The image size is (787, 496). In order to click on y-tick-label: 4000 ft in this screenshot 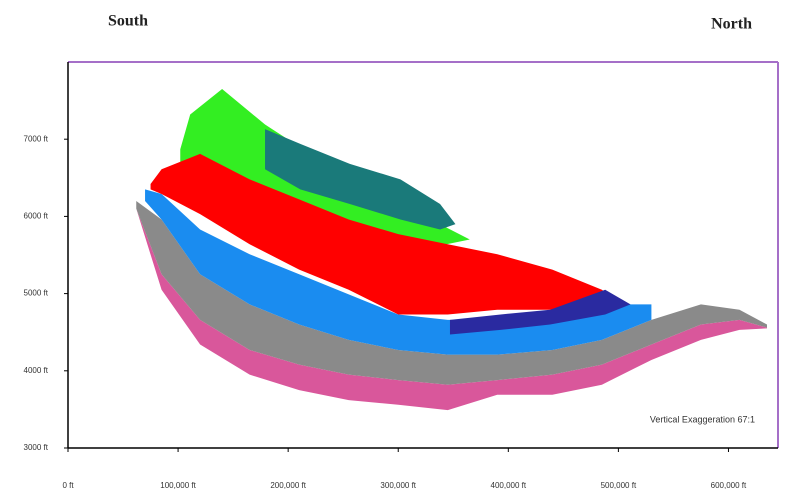, I will do `click(36, 370)`.